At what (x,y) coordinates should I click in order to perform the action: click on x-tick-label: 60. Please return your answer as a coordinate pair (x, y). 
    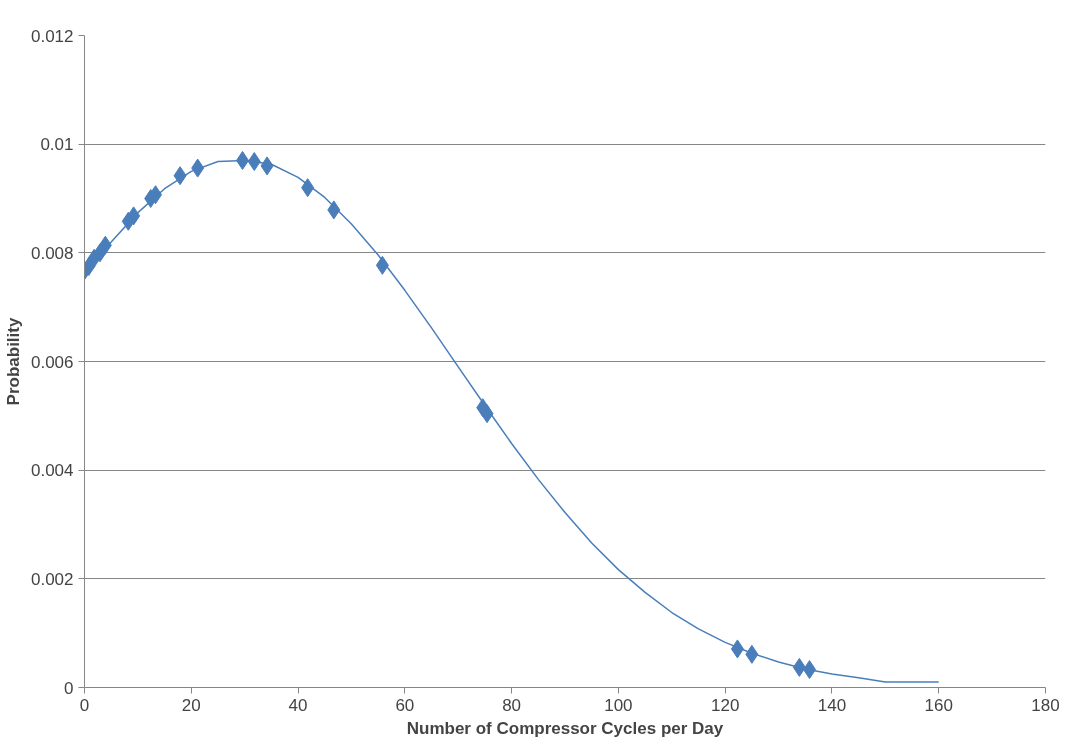
    Looking at the image, I should click on (405, 705).